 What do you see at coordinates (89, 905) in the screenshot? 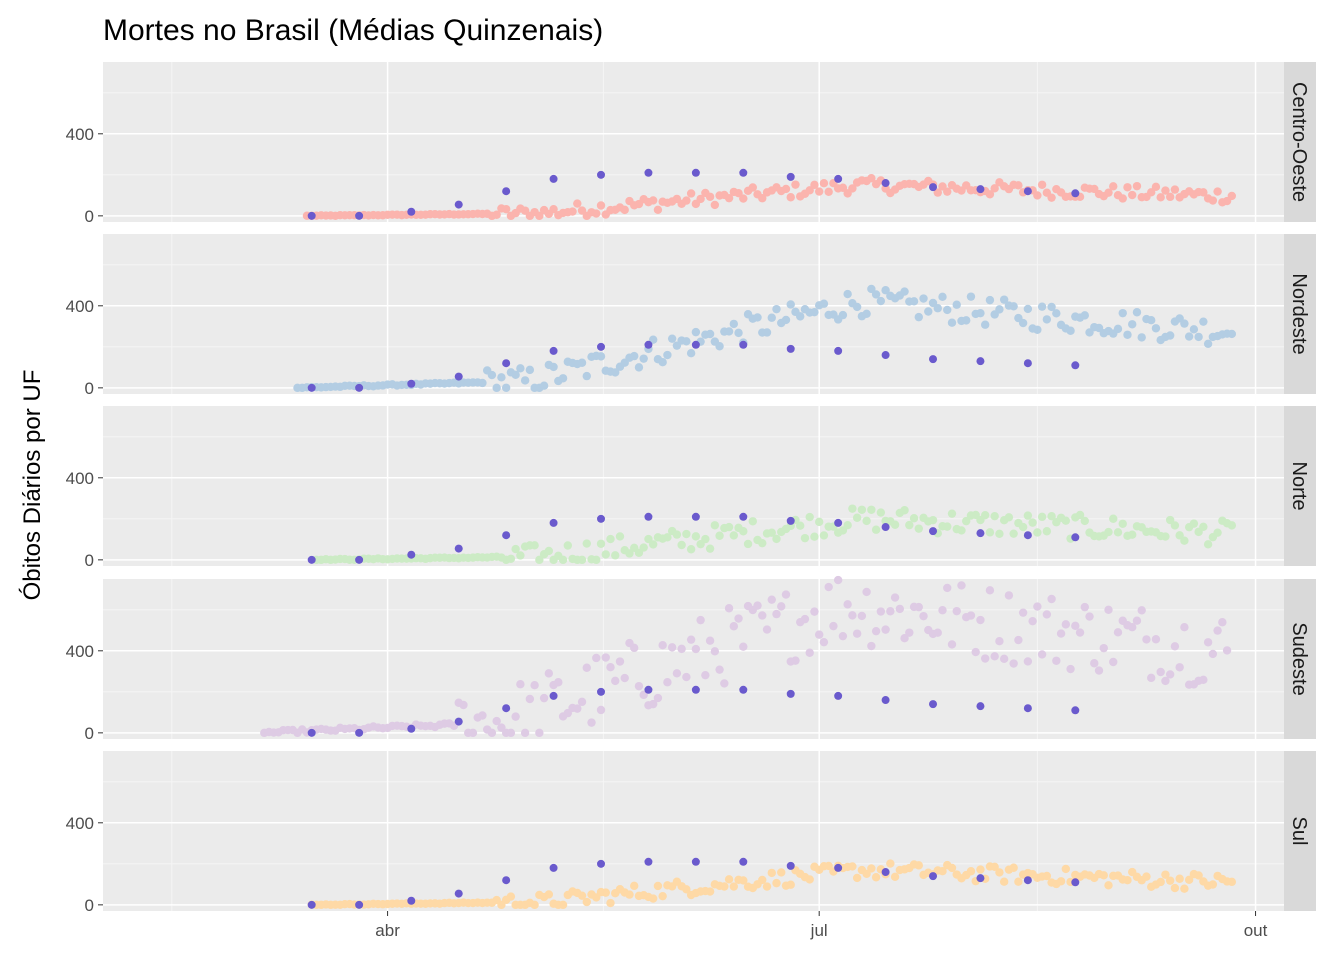
I see `y-tick-label: 0` at bounding box center [89, 905].